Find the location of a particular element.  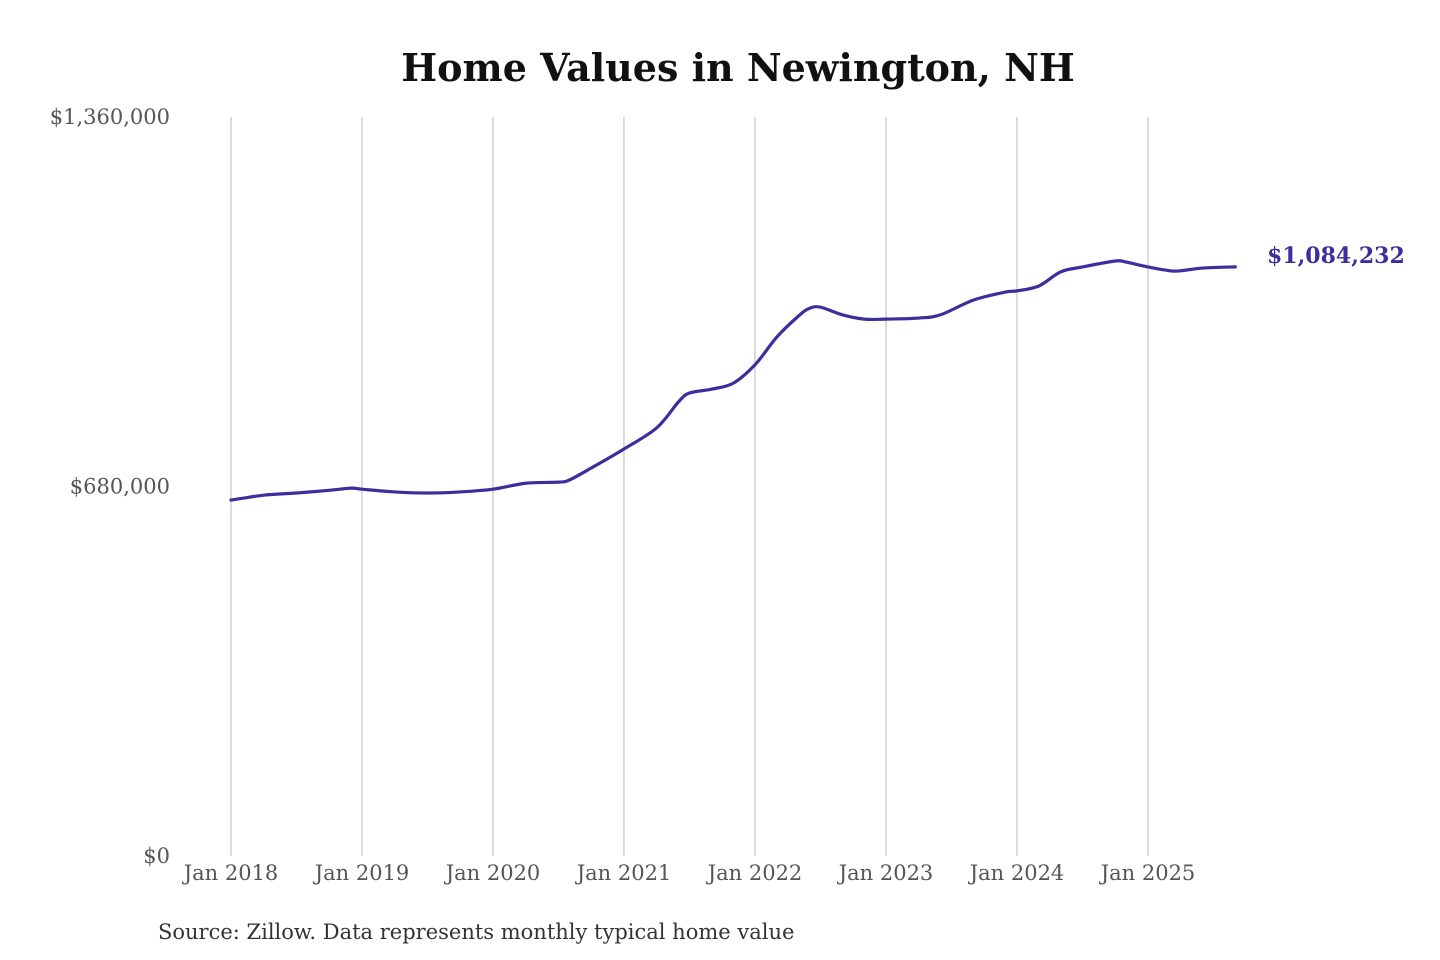

x-tick-label: Jan 2025 is located at coordinates (1147, 873).